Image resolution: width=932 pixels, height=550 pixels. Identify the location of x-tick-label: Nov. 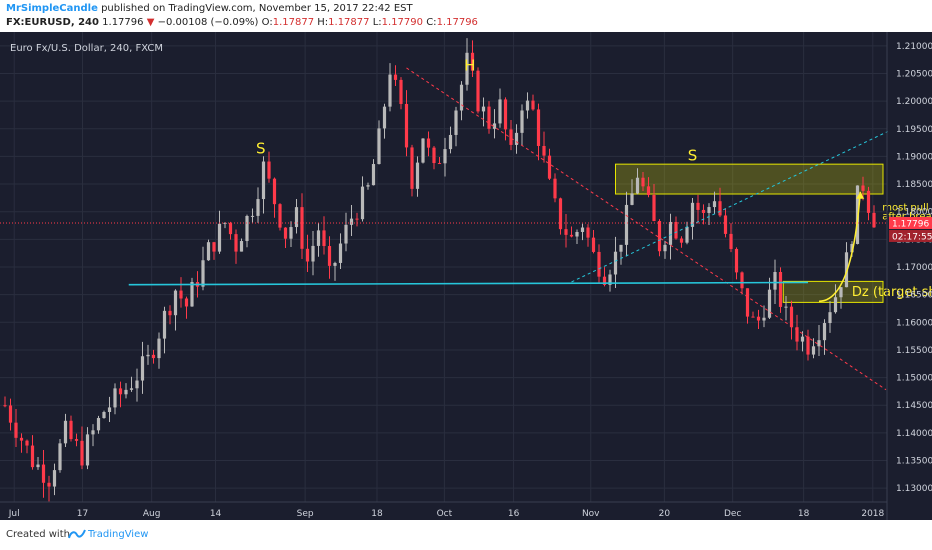
(591, 514).